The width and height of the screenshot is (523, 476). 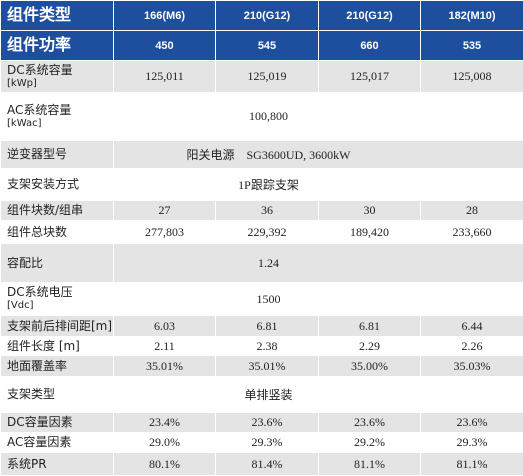 I want to click on label-text: 逆变器型号, so click(x=37, y=154).